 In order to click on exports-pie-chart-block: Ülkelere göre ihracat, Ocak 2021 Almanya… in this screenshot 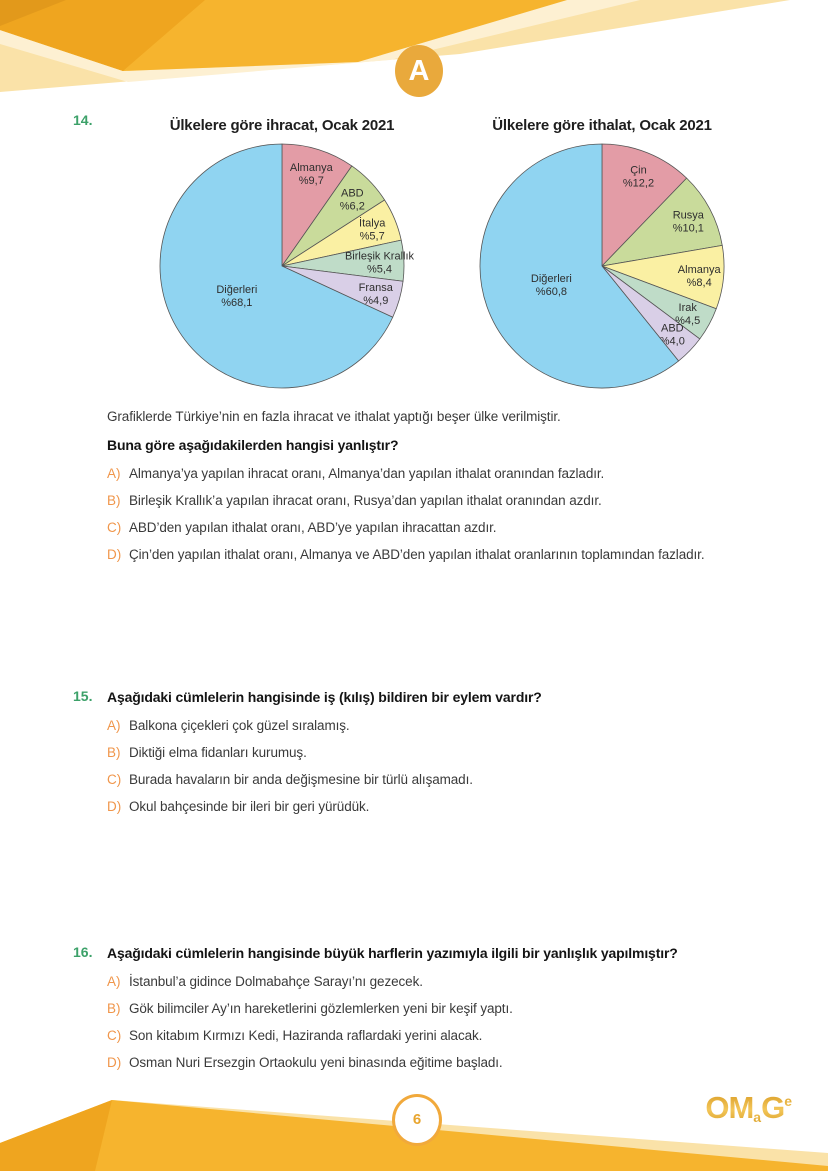, I will do `click(282, 254)`.